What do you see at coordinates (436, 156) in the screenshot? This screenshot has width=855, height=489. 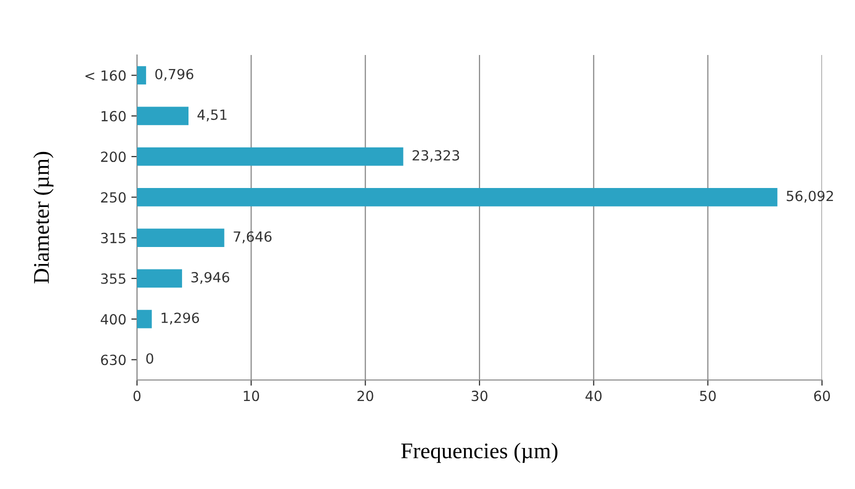 I see `data-label: 23,323` at bounding box center [436, 156].